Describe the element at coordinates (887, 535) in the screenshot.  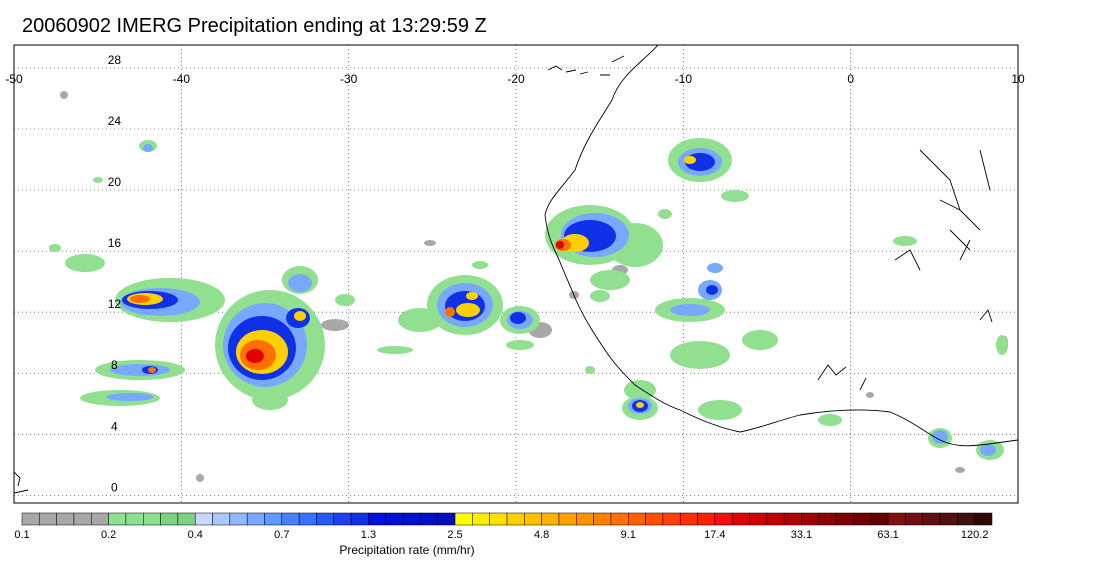
I see `colorbar-tick-label: 63.1` at that location.